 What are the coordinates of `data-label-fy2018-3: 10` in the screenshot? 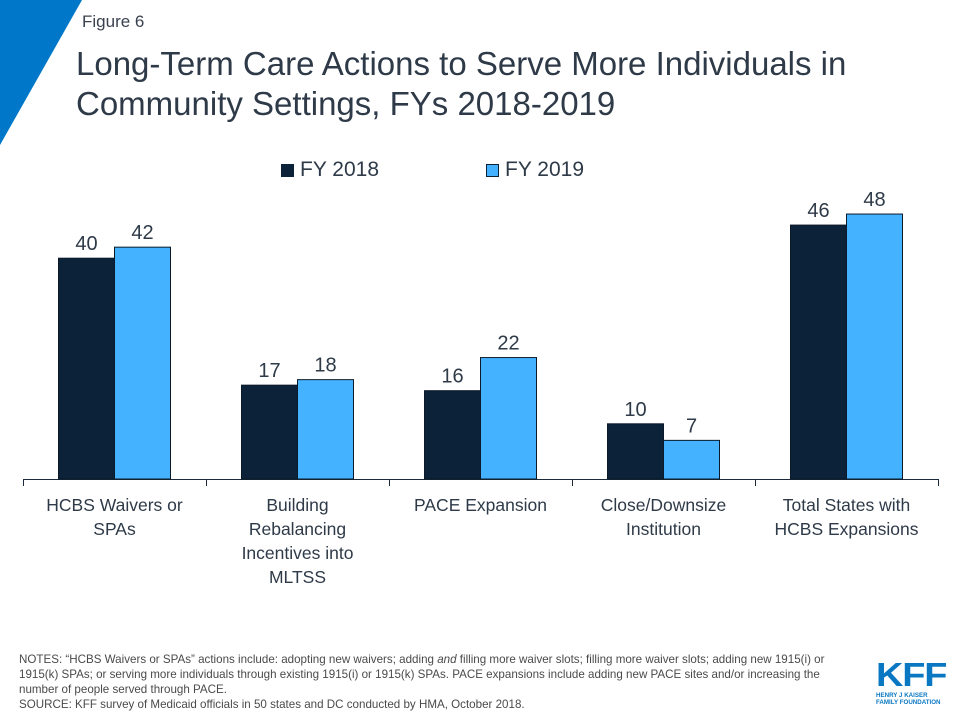 It's located at (635, 410).